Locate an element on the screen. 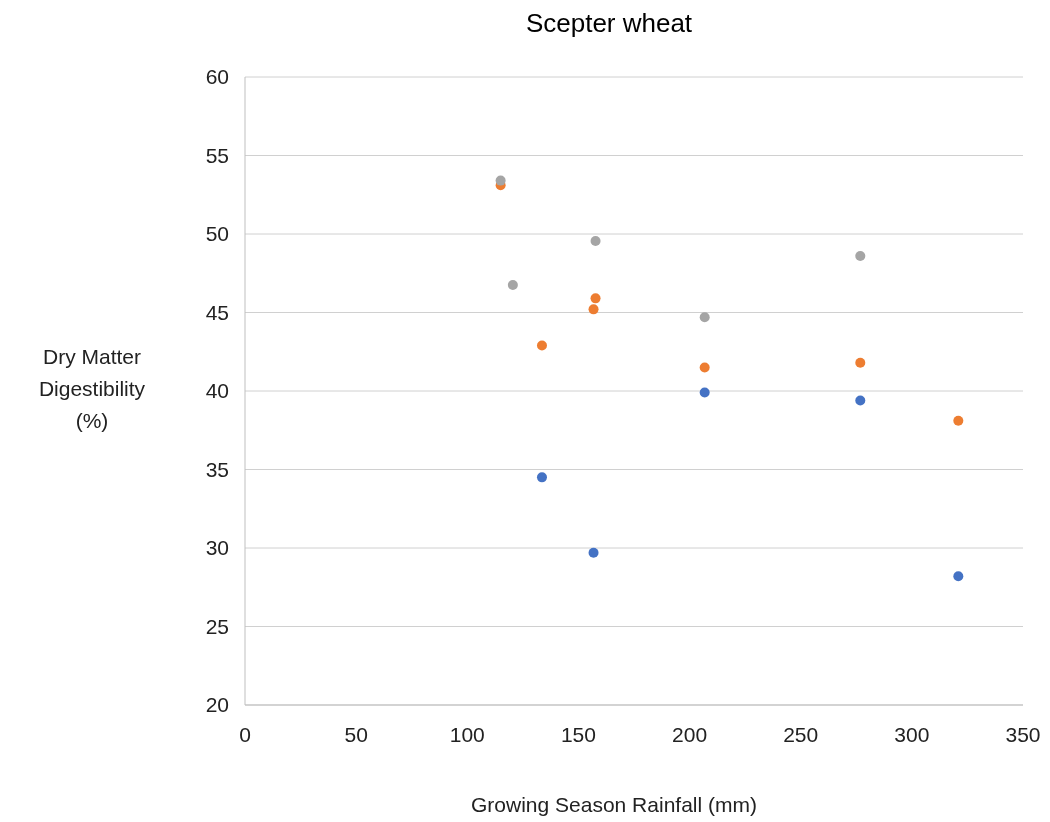  x-axis-title: Growing Season Rainfall (mm) is located at coordinates (614, 804).